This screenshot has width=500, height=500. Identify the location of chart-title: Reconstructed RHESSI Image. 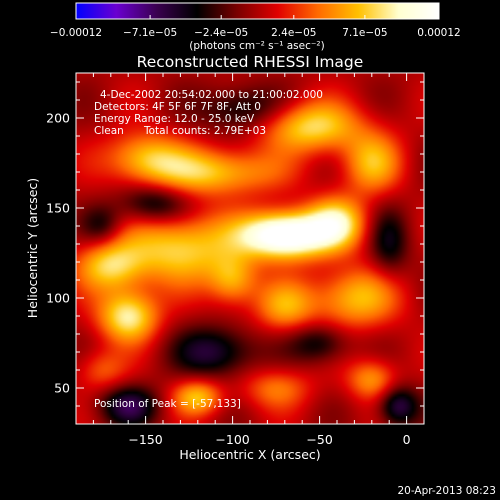
(250, 62).